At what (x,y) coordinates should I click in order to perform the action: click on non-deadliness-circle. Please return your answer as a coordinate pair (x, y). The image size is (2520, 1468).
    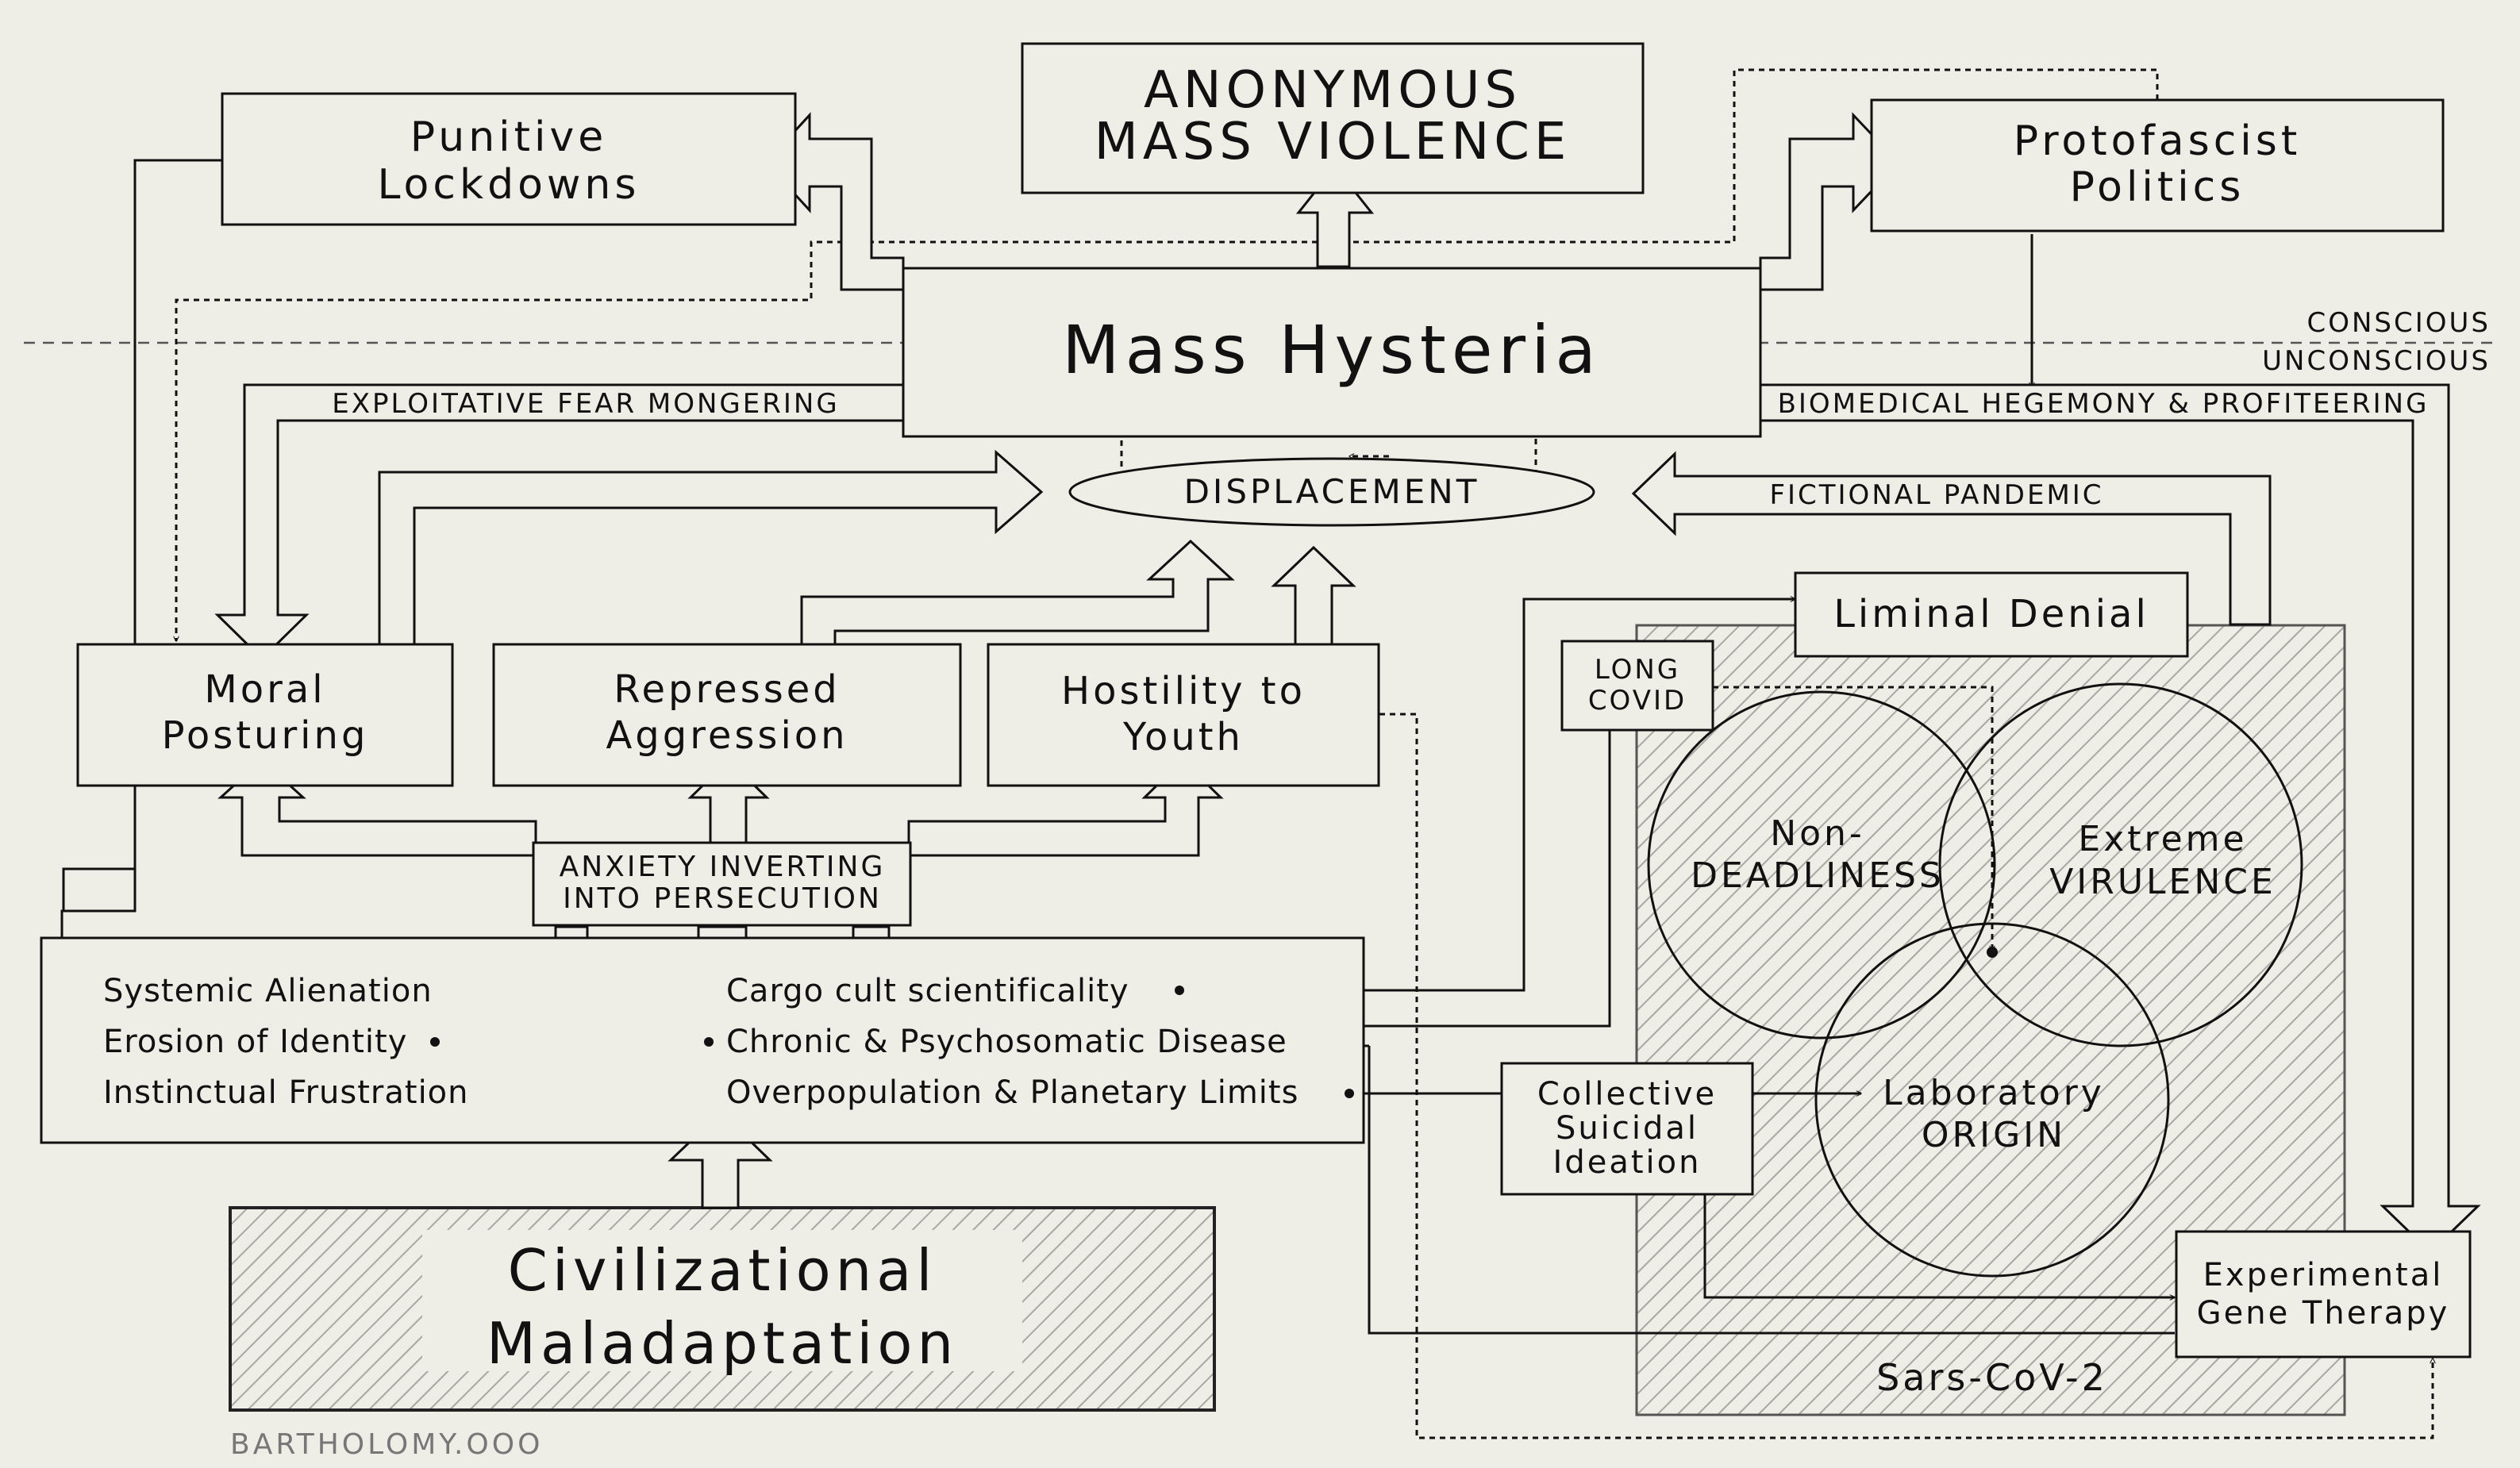
    Looking at the image, I should click on (1821, 865).